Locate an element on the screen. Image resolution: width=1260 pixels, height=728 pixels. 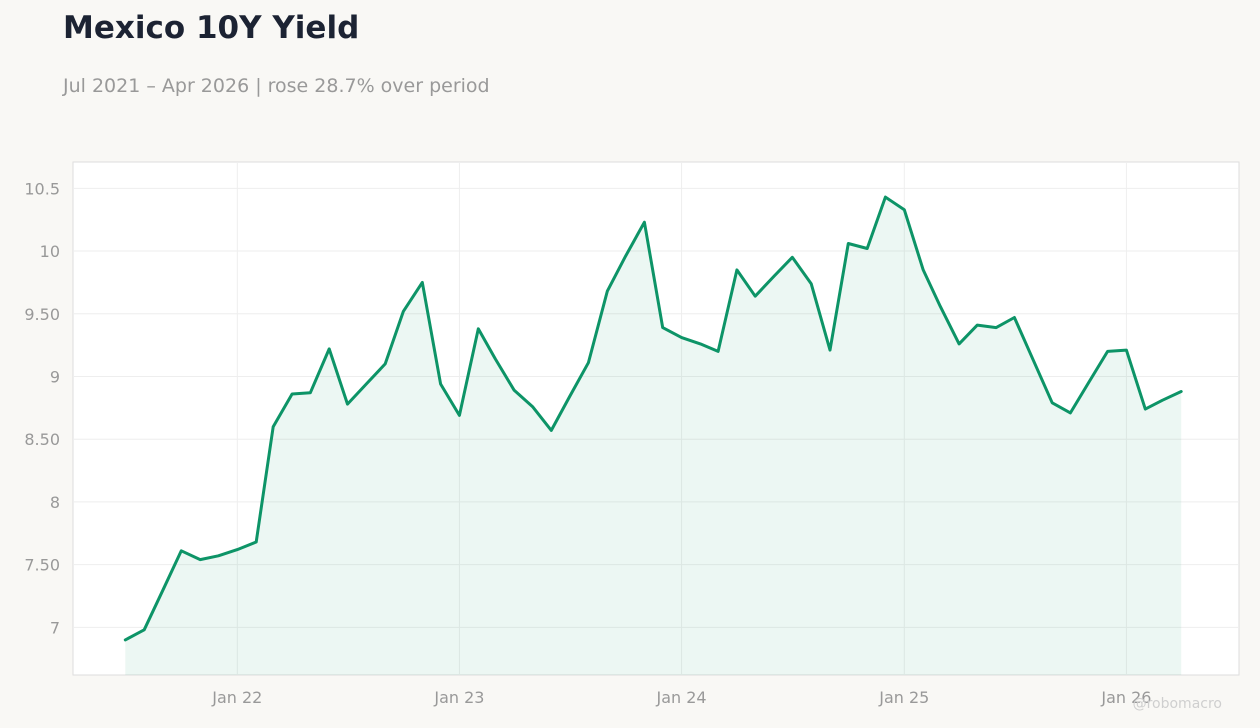
x-tick-label: Jan 25 is located at coordinates (903, 697).